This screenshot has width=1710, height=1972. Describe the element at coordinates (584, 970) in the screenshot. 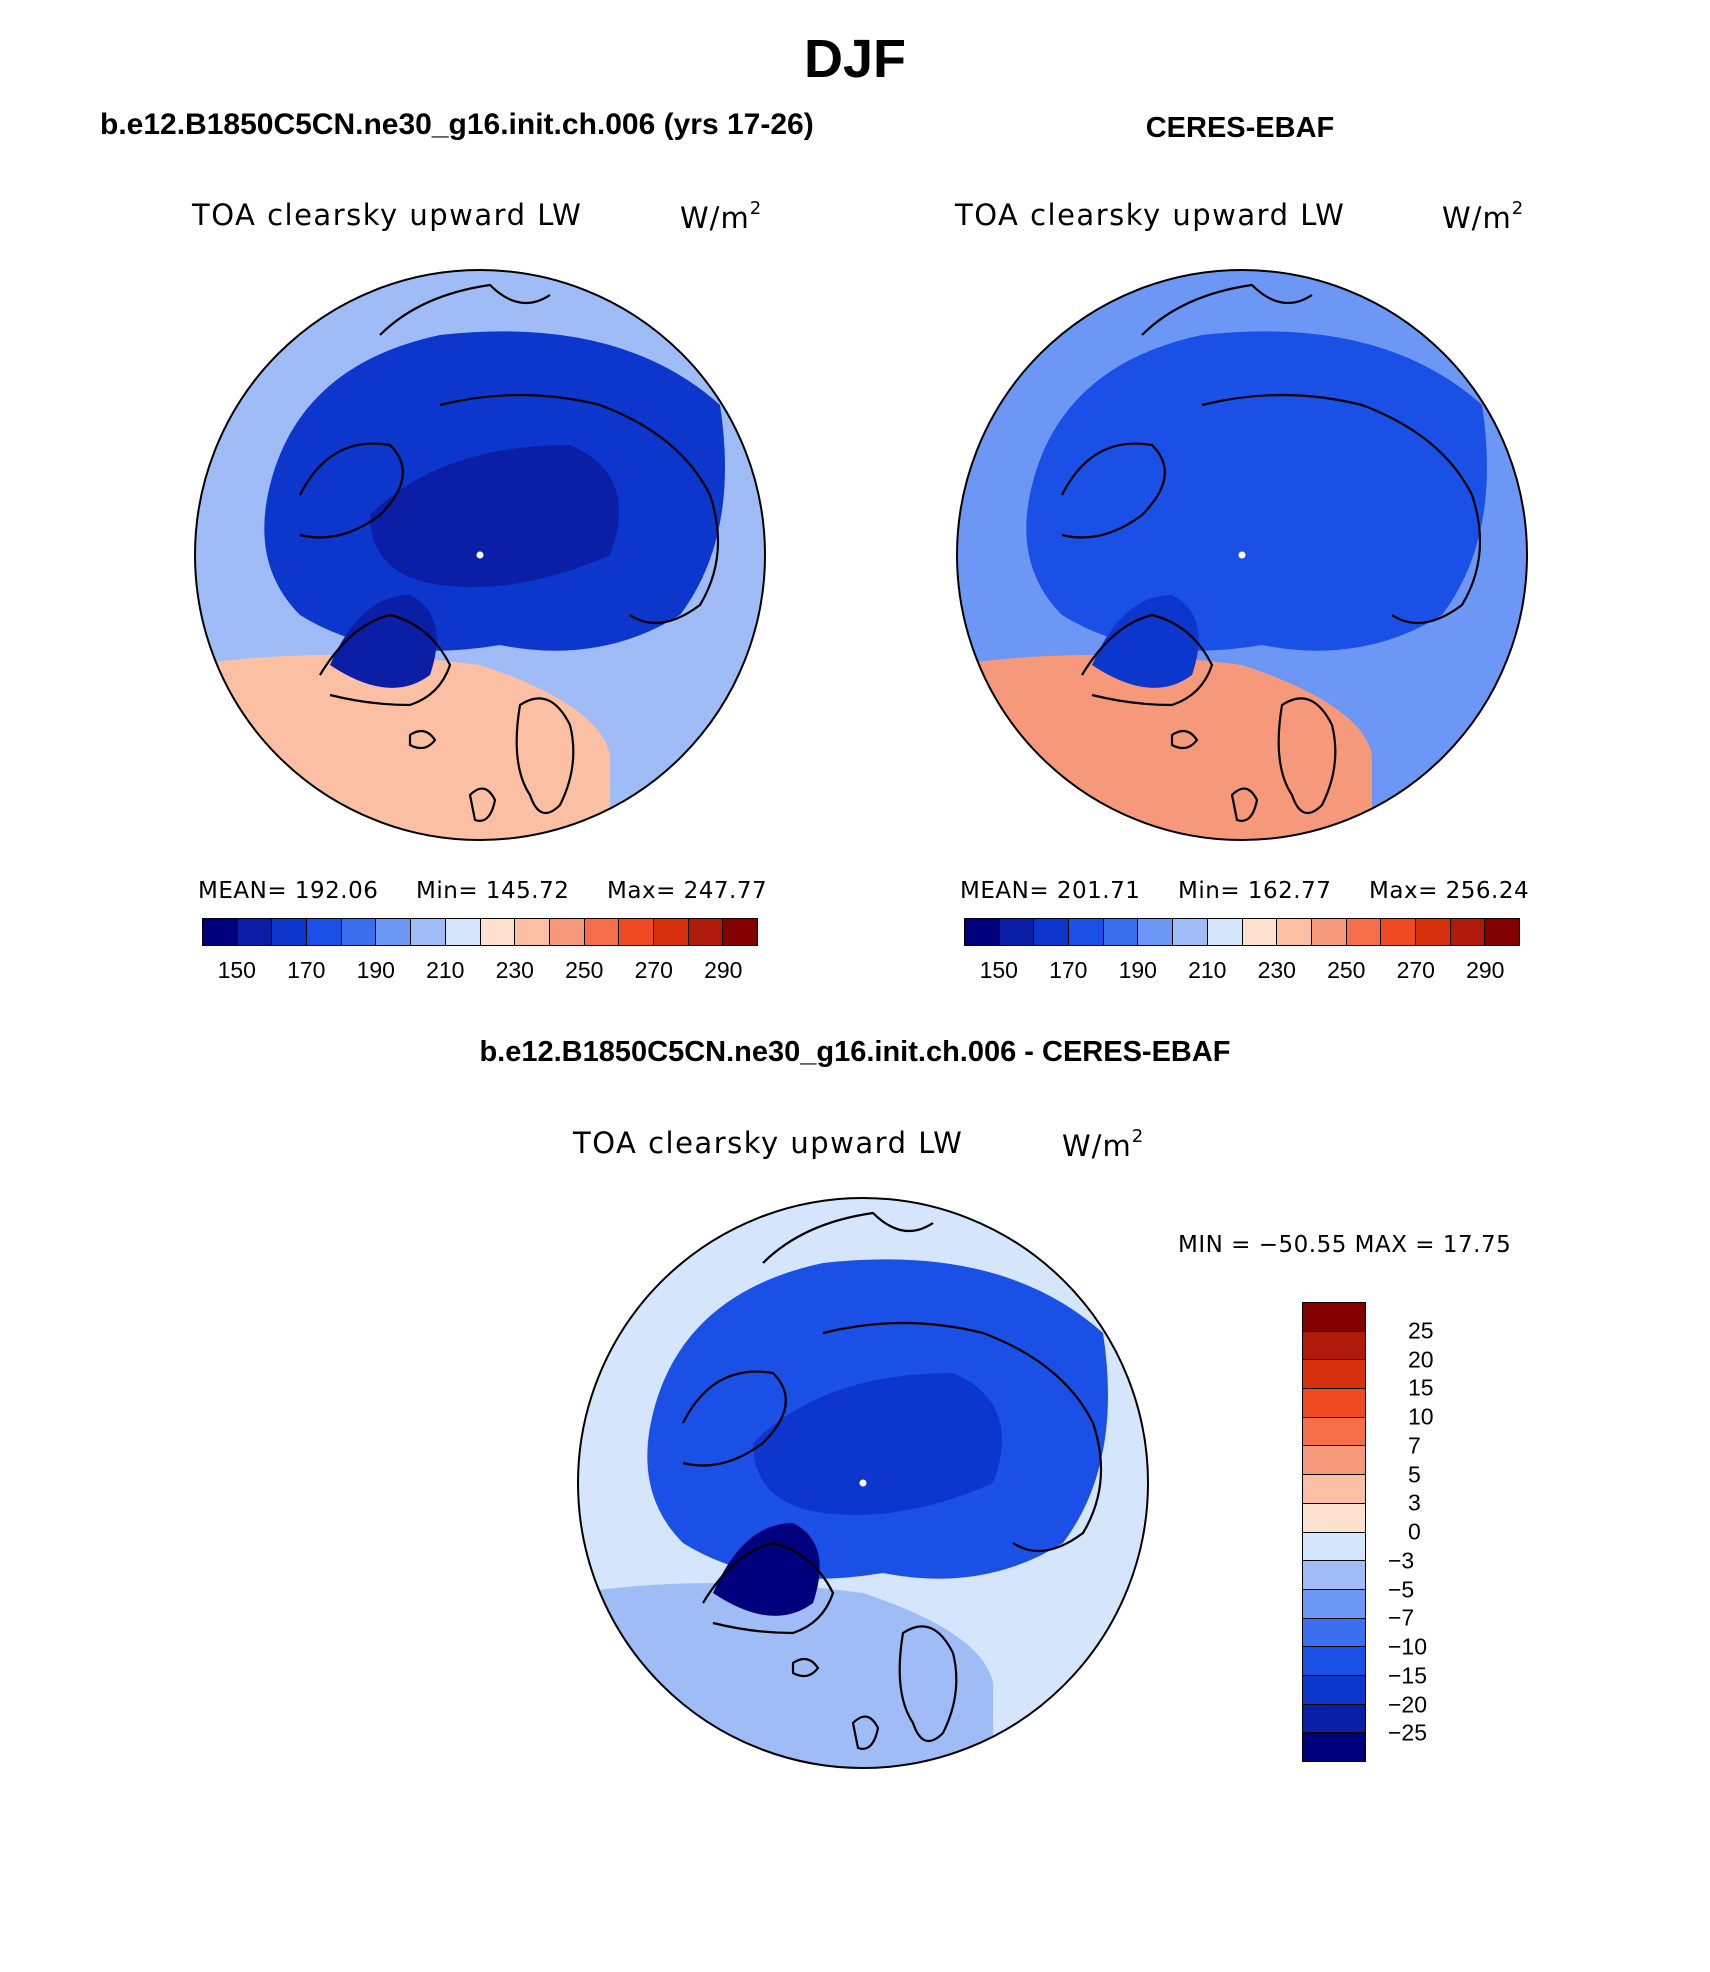

I see `colorbar-tick-label: 250` at that location.